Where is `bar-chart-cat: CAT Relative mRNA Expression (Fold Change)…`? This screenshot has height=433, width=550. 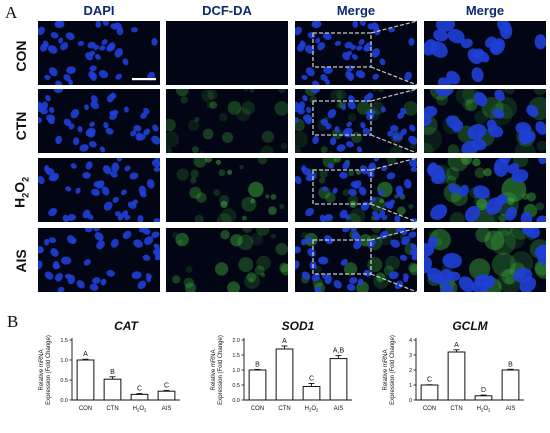
bar-chart-cat: CAT Relative mRNA Expression (Fold Change)… is located at coordinates (109, 366).